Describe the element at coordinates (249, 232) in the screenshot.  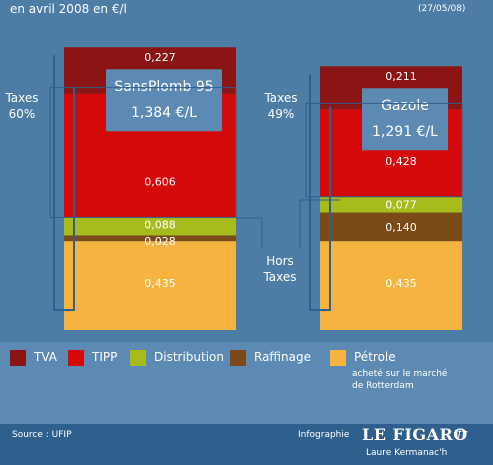
I see `hors-taxes-connector-left` at that location.